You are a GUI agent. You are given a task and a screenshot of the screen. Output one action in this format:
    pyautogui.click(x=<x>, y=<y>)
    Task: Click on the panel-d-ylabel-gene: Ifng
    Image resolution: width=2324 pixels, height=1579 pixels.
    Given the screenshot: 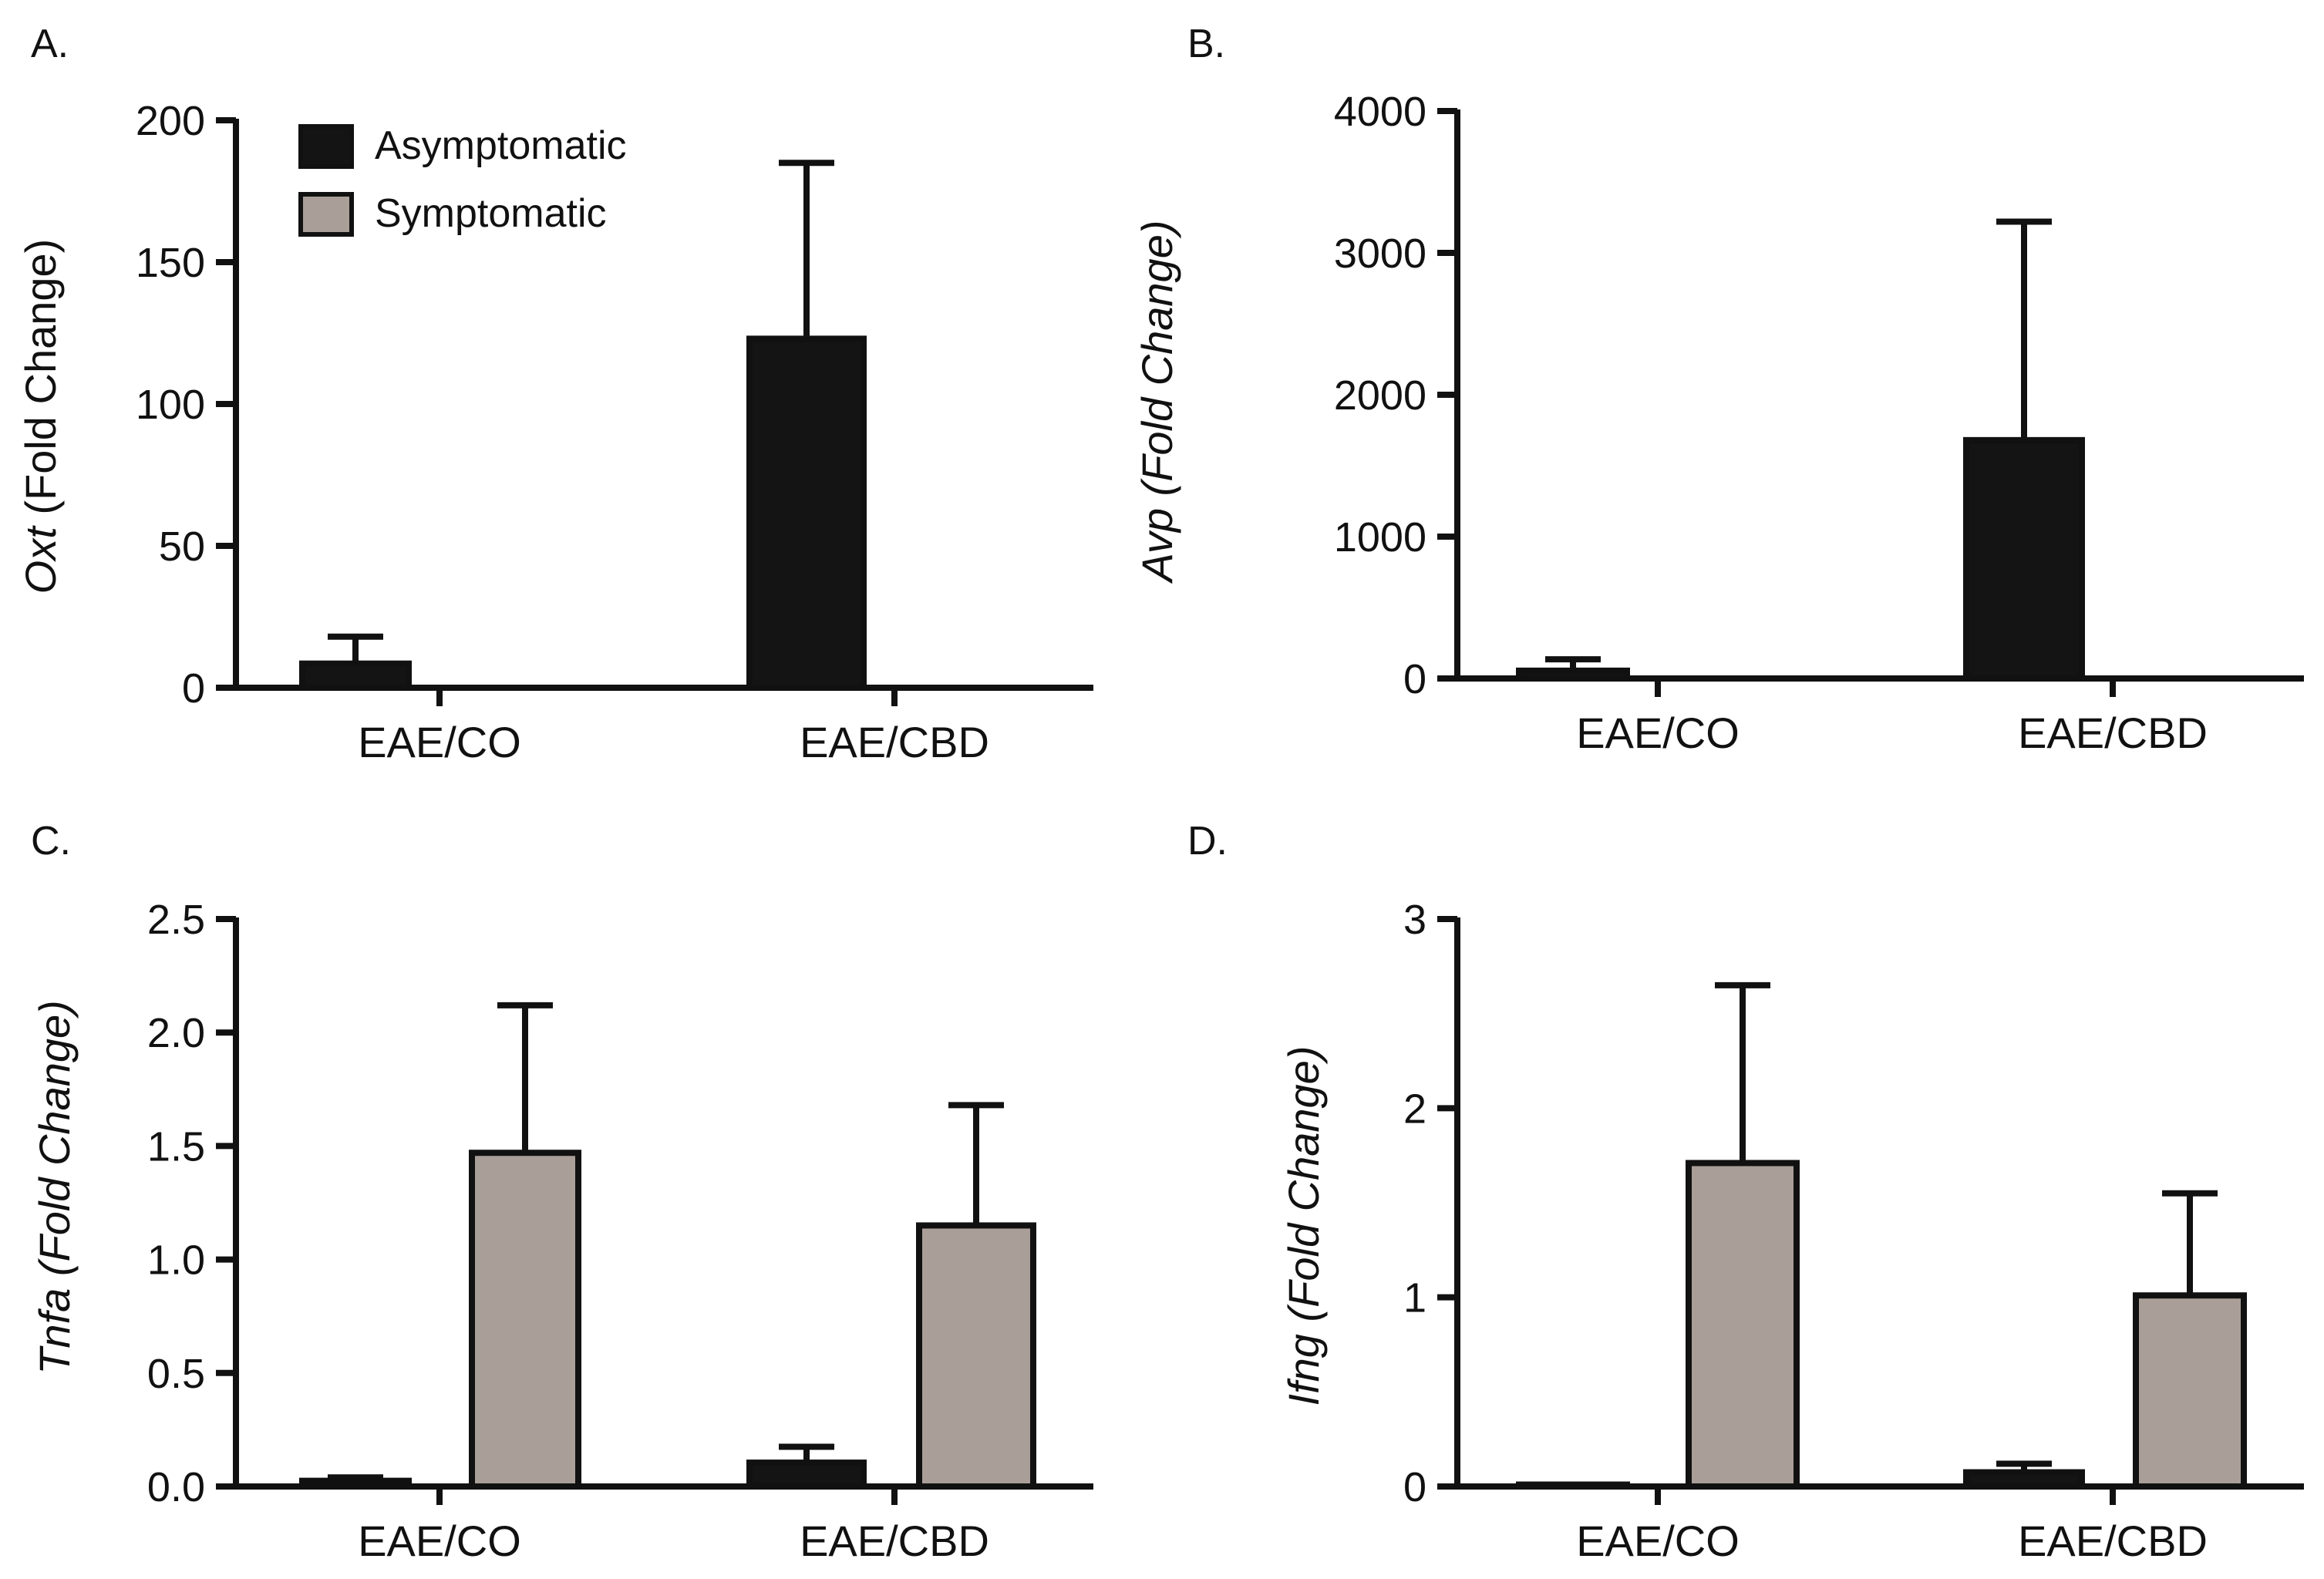 What is the action you would take?
    pyautogui.click(x=1303, y=1370)
    